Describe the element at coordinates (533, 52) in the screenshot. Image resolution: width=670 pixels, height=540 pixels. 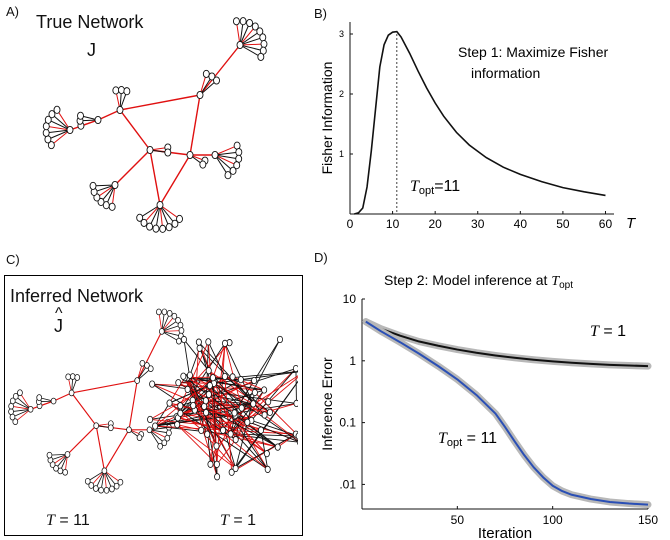
I see `step1-annotation-line1: Step 1: Maximize Fisher` at that location.